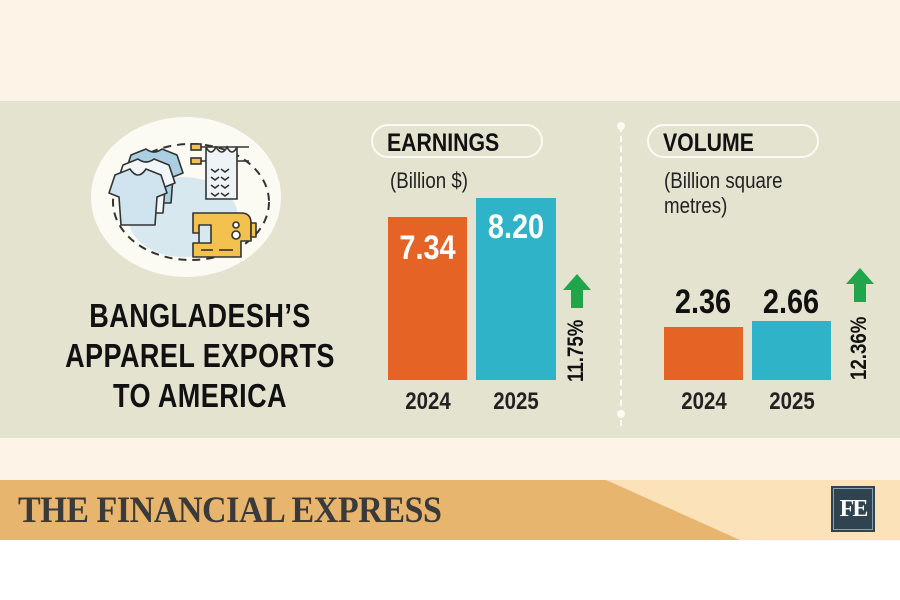 This screenshot has width=900, height=600. What do you see at coordinates (703, 302) in the screenshot?
I see `volume-value-2024: 2.36` at bounding box center [703, 302].